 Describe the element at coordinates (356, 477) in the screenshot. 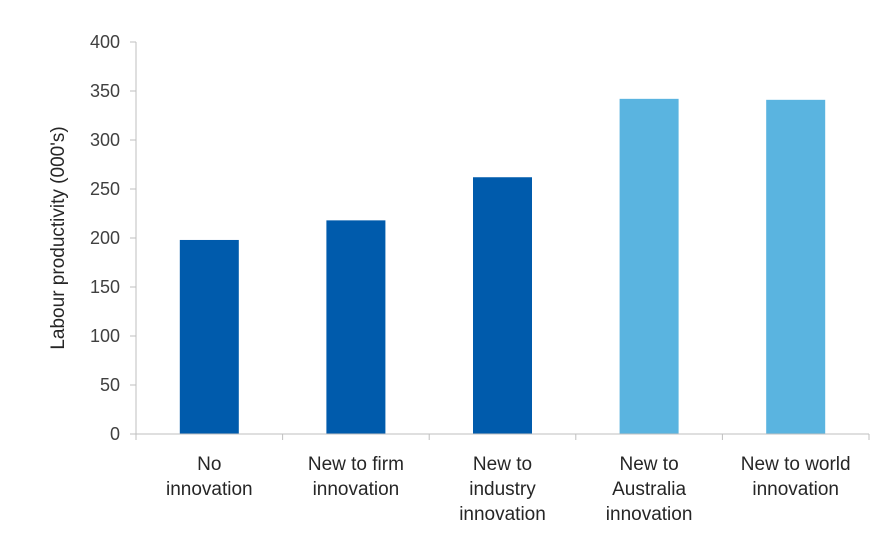

I see `x-category-label: New to firm innovation` at that location.